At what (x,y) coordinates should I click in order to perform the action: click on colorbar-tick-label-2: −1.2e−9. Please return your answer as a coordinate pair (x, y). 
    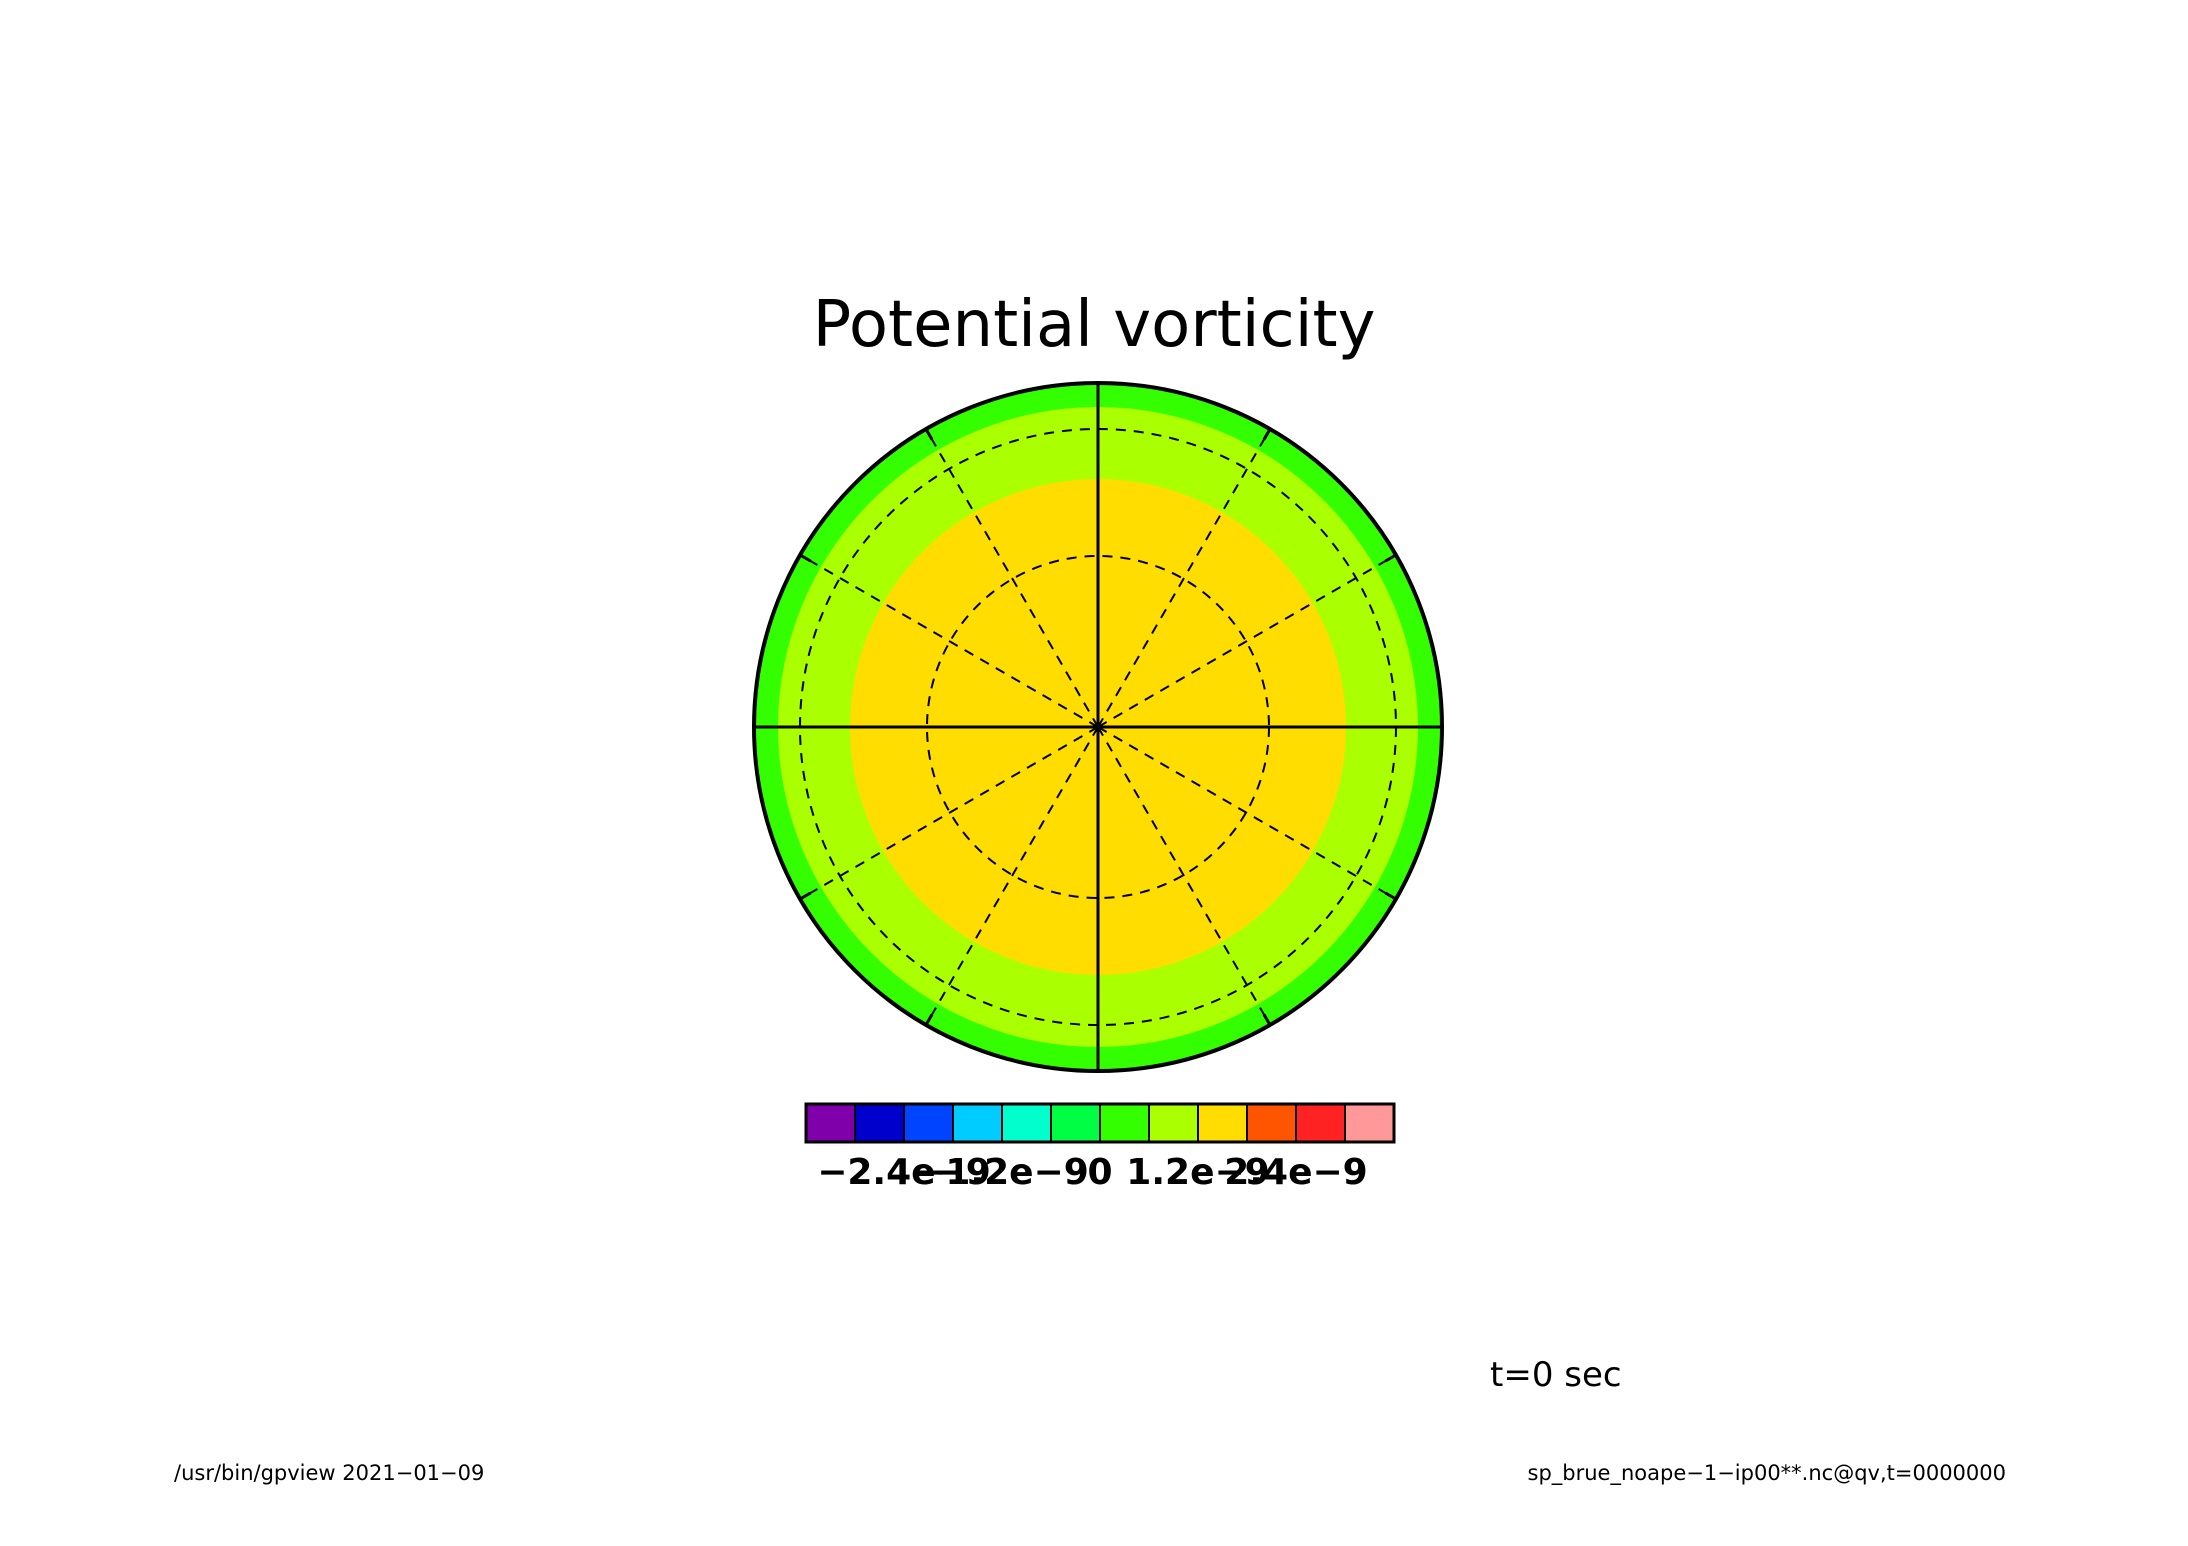
    Looking at the image, I should click on (1002, 1172).